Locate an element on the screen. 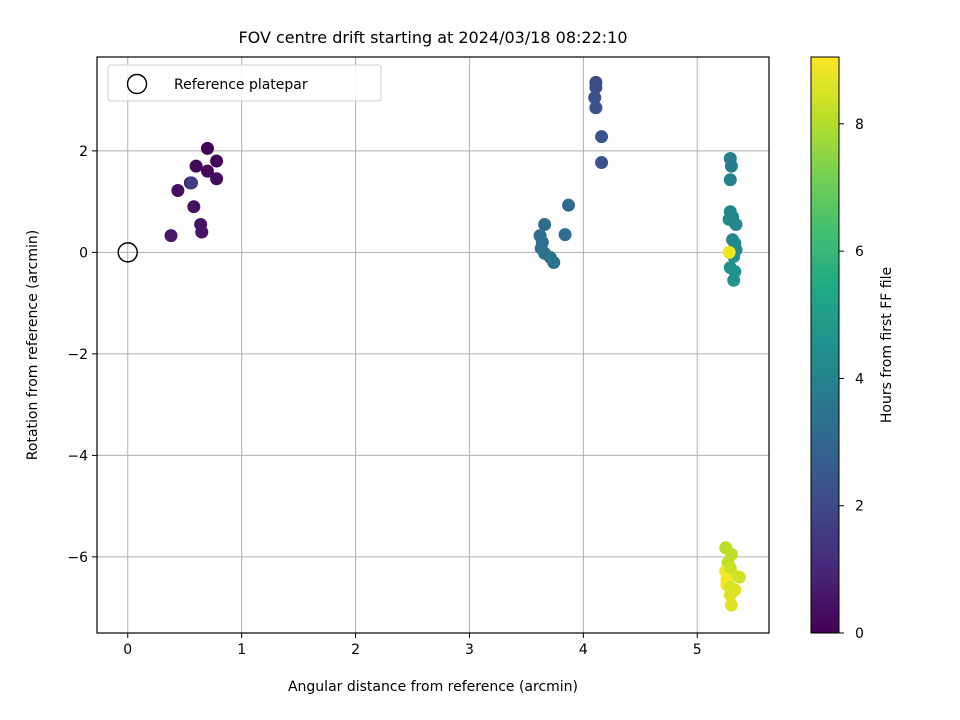 The width and height of the screenshot is (960, 720). x-tick-label: 0 is located at coordinates (127, 650).